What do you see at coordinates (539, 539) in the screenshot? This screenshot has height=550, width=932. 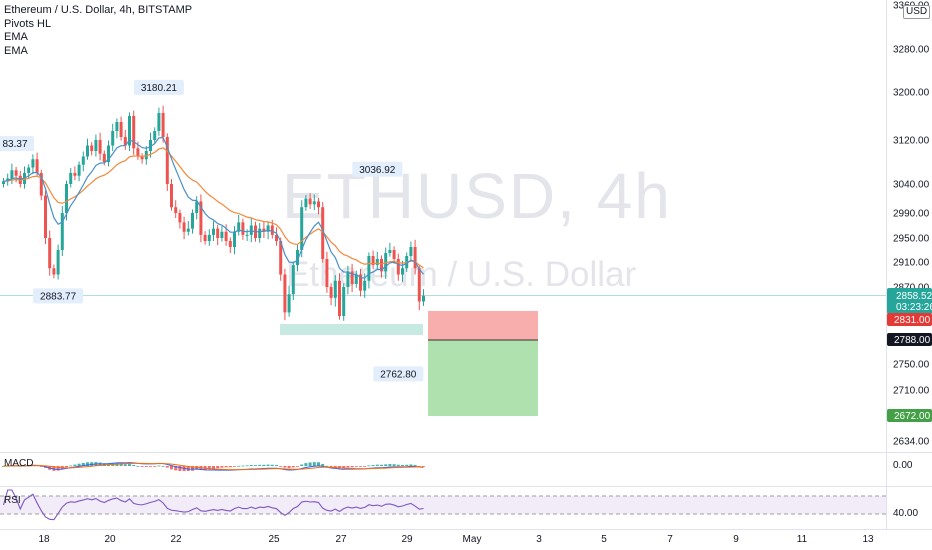 I see `time-tick-label: 3` at bounding box center [539, 539].